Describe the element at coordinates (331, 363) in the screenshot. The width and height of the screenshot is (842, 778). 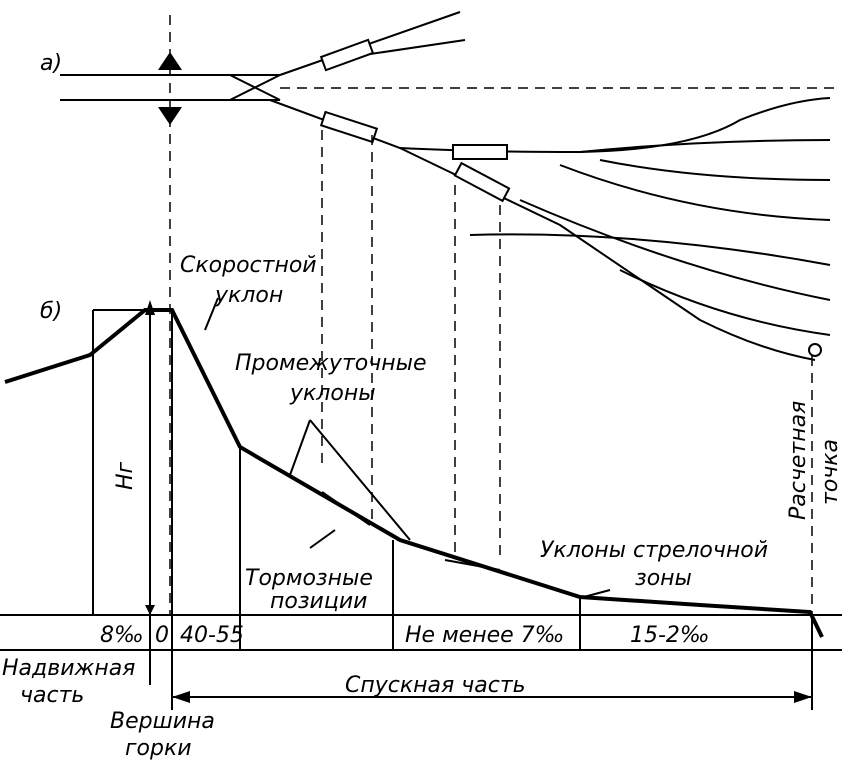
I see `intermediate-1: Промежуточные` at that location.